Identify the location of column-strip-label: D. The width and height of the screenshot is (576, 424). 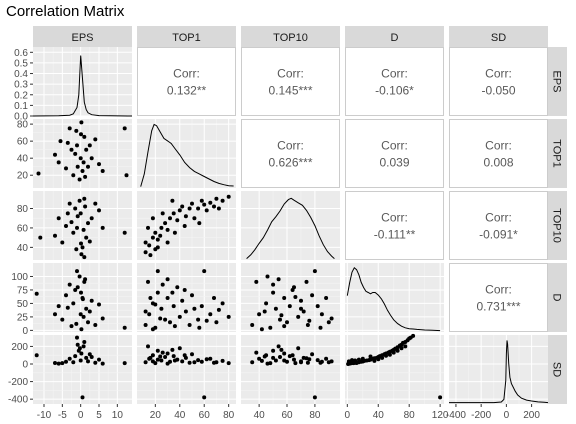
(395, 38).